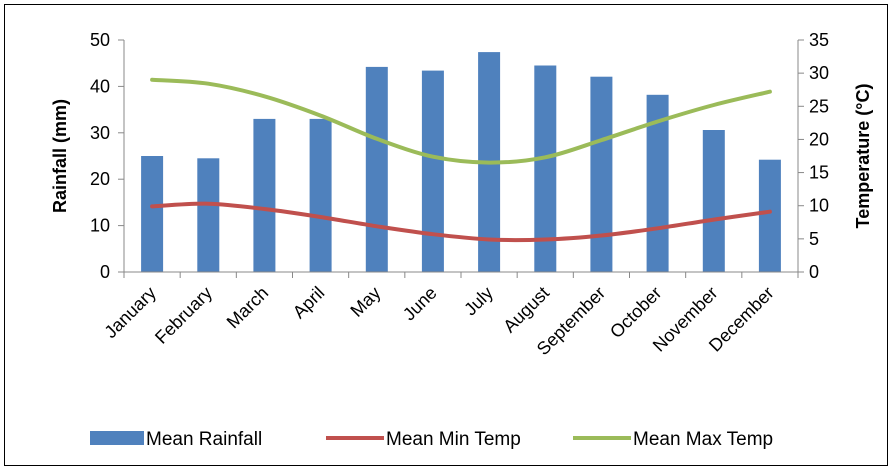 The image size is (896, 473). Describe the element at coordinates (432, 171) in the screenshot. I see `bar-rainfall-june` at that location.